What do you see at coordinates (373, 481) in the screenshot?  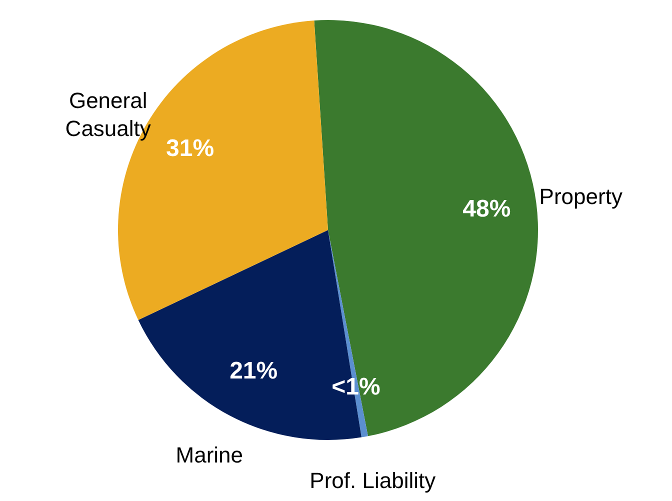 I see `slice-label: Prof. Liability` at bounding box center [373, 481].